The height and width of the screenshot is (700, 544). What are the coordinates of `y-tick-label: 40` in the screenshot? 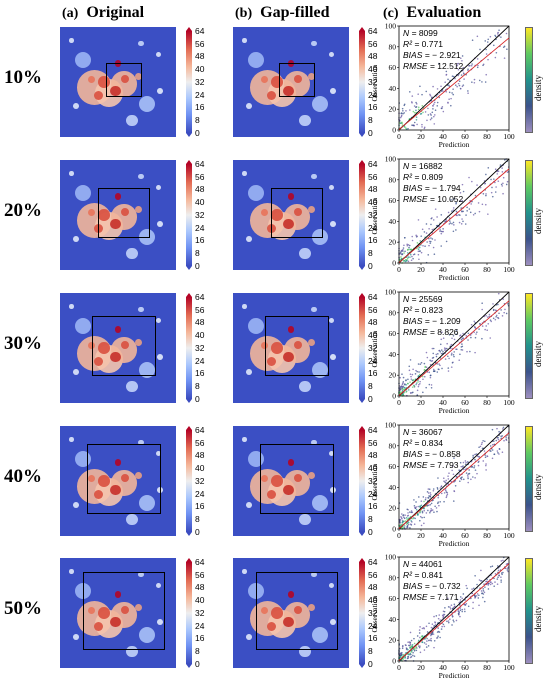 It's located at (393, 221).